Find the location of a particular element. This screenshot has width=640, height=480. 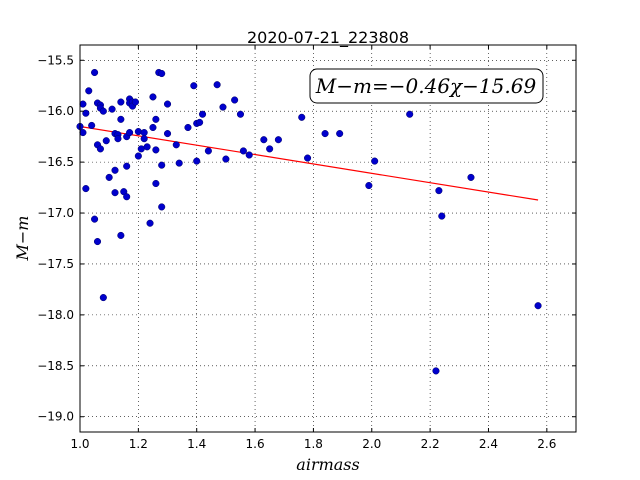

y-axis-label: M−m is located at coordinates (22, 239).